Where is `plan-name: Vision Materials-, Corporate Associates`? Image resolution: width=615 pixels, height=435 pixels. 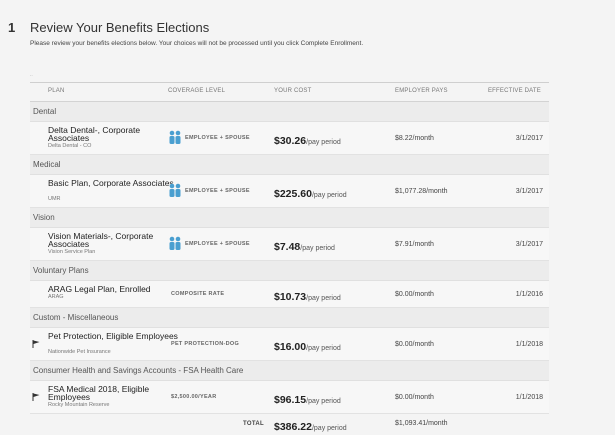 plan-name: Vision Materials-, Corporate Associates is located at coordinates (101, 240).